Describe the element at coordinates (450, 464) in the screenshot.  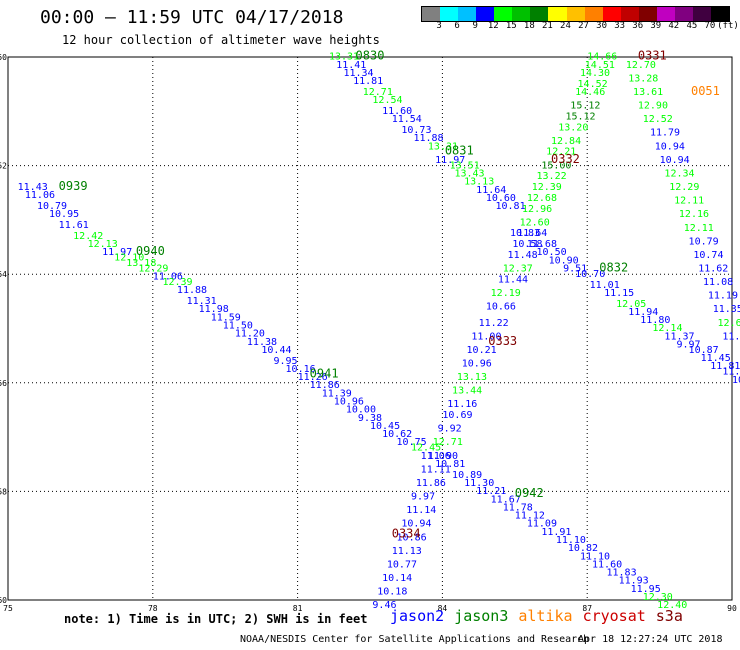
I see `wave-height-value: 10.81` at that location.